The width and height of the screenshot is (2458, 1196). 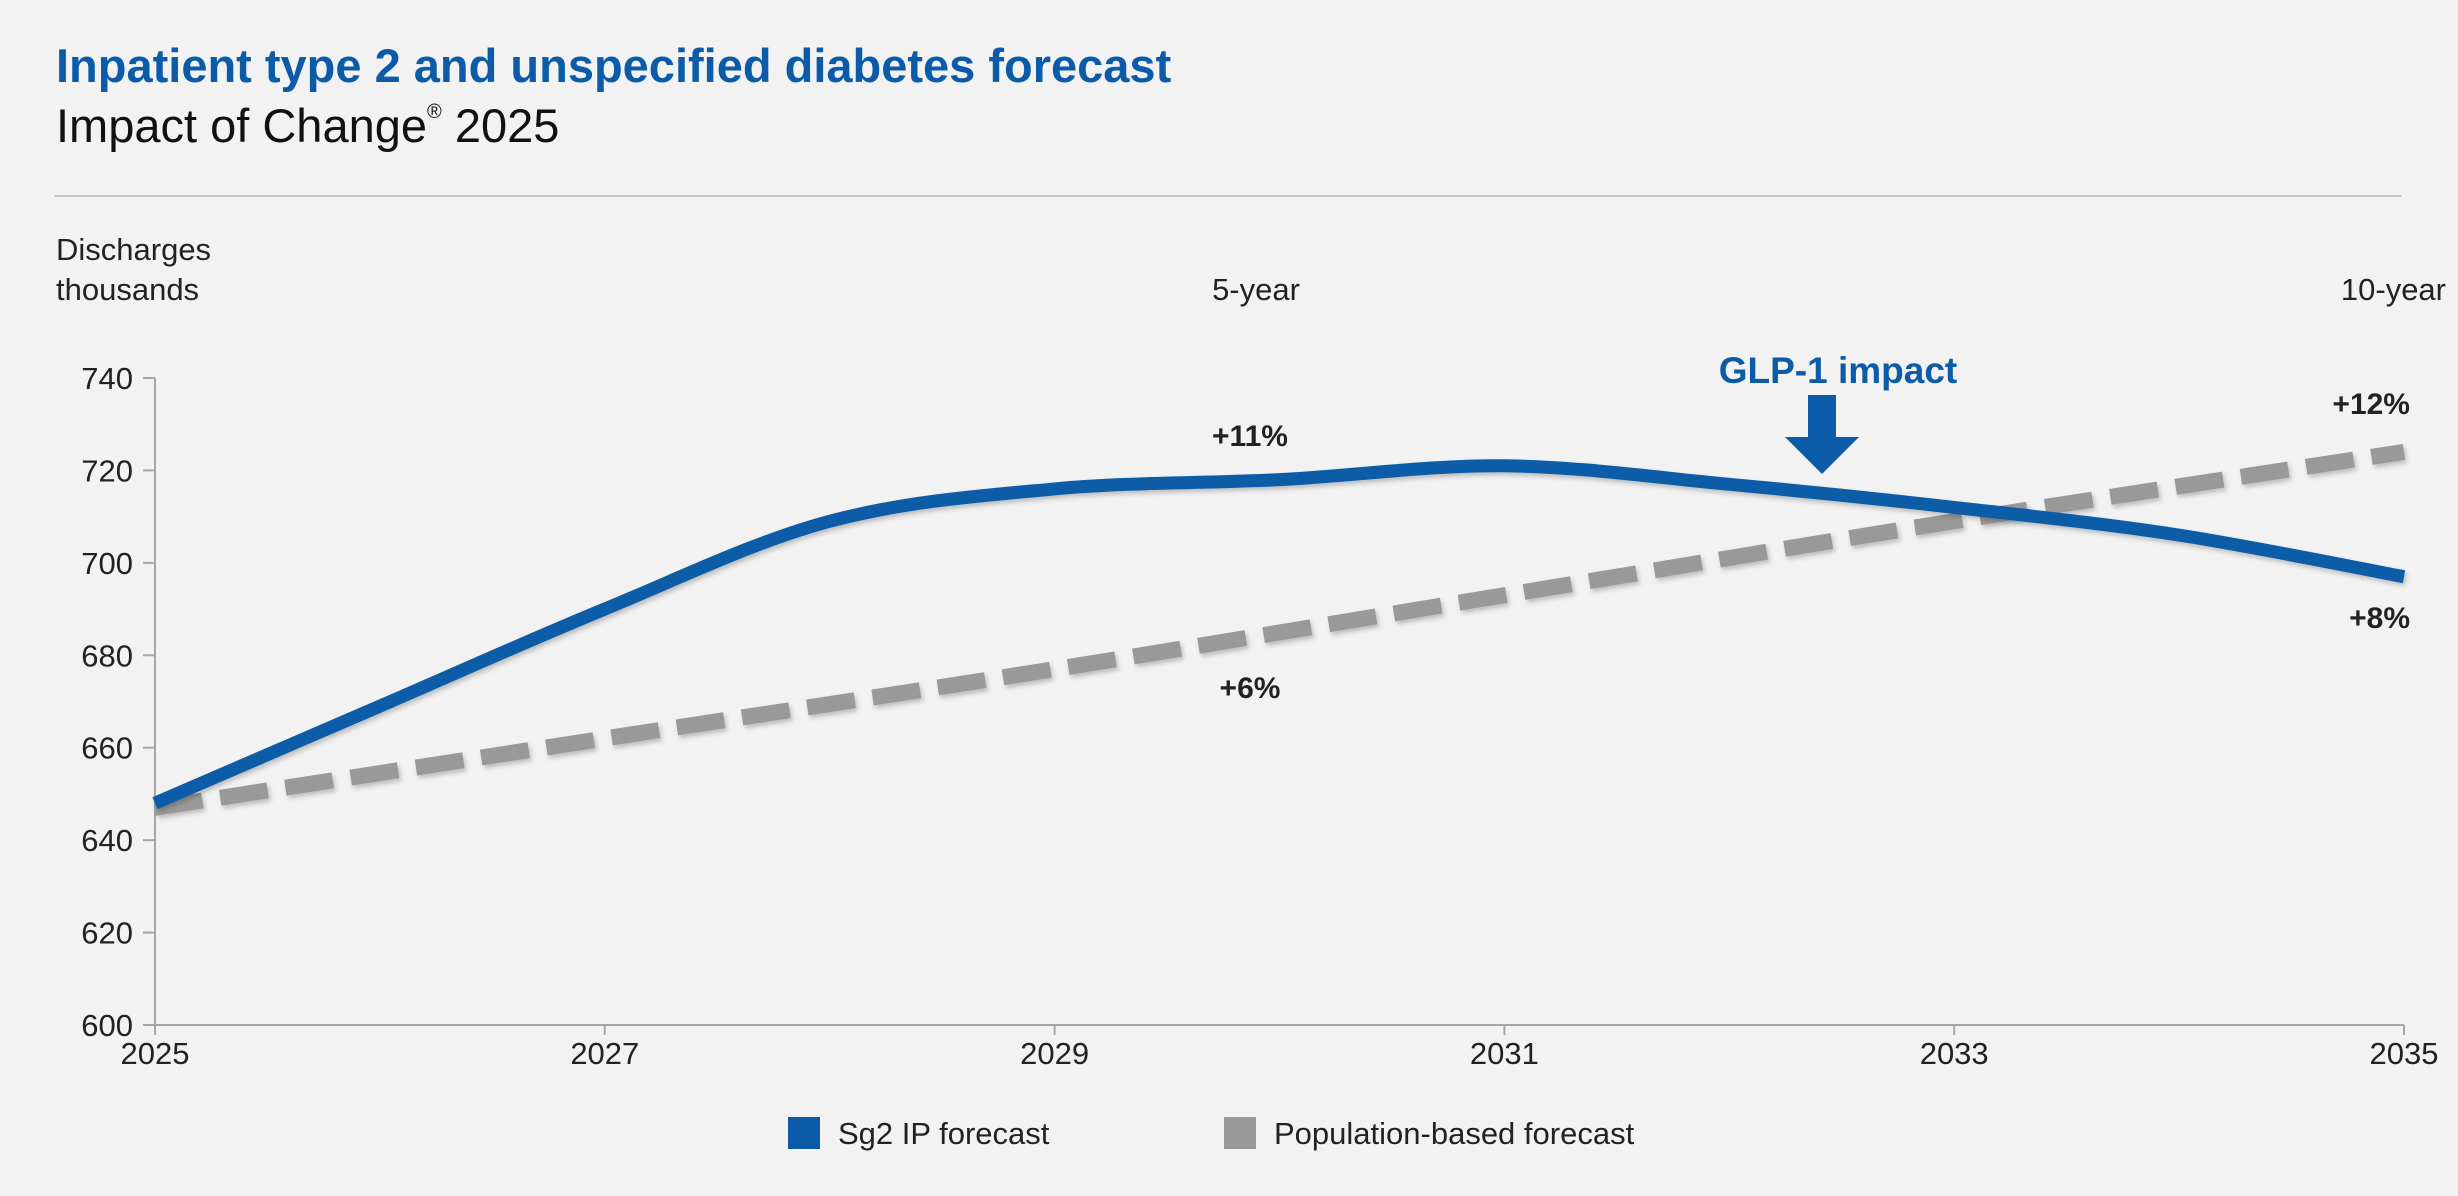 What do you see at coordinates (1822, 434) in the screenshot?
I see `glp1-arrow-icon` at bounding box center [1822, 434].